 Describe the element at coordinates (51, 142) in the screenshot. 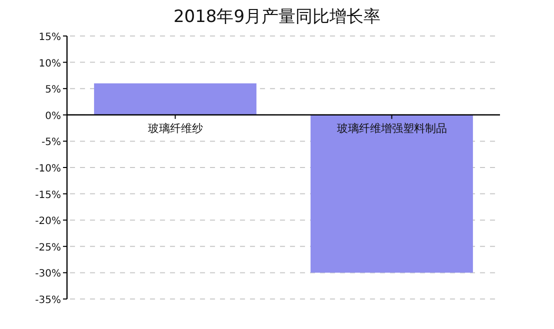

I see `y-tick-label: -5%` at that location.